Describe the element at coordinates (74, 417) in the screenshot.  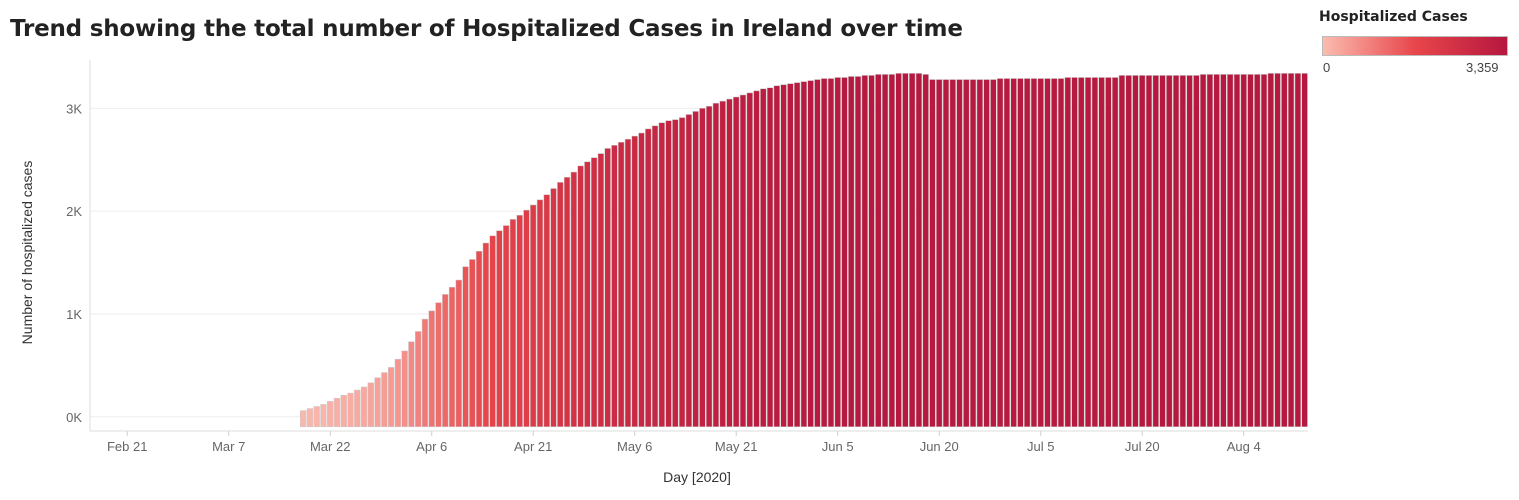
I see `y-tick-label: 0K` at that location.